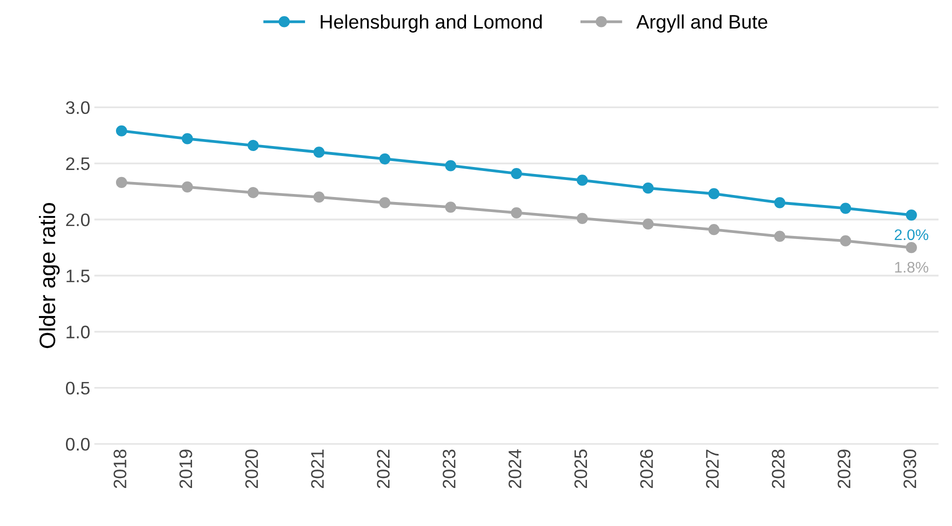 The height and width of the screenshot is (526, 952). What do you see at coordinates (120, 469) in the screenshot?
I see `x-tick-label: 2018` at bounding box center [120, 469].